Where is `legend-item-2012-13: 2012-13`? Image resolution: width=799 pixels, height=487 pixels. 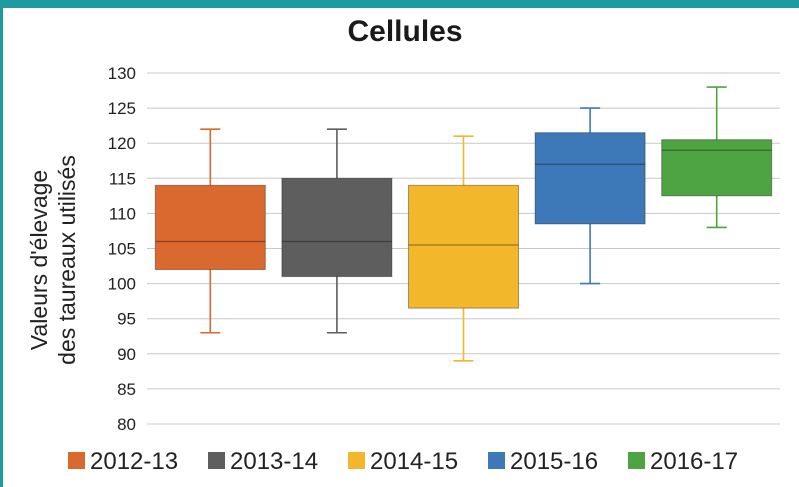 legend-item-2012-13: 2012-13 is located at coordinates (123, 461).